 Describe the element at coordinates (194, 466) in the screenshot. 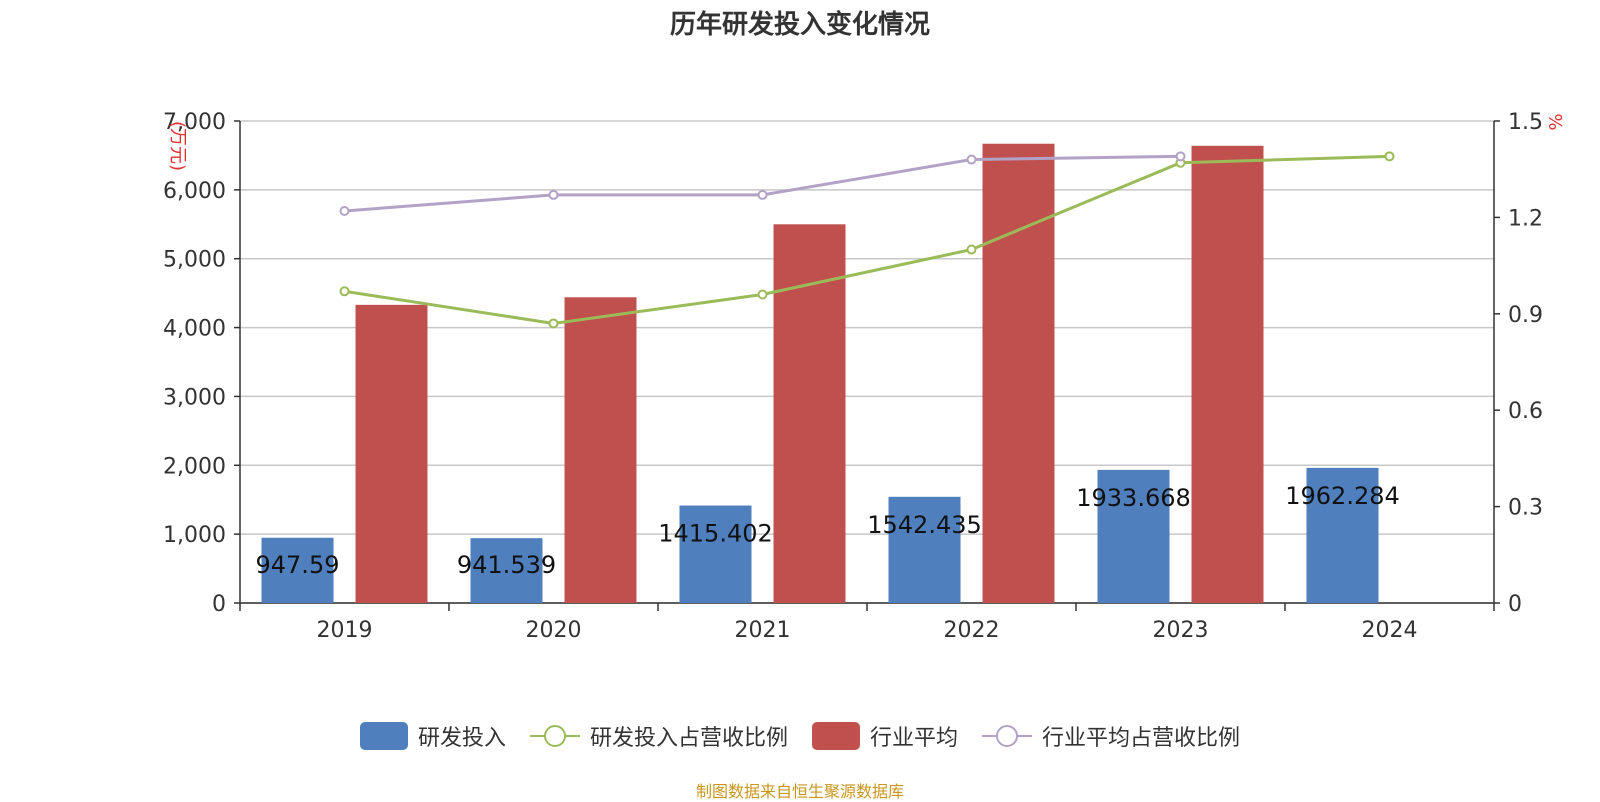

I see `y-left-tick-label: 2,000` at that location.